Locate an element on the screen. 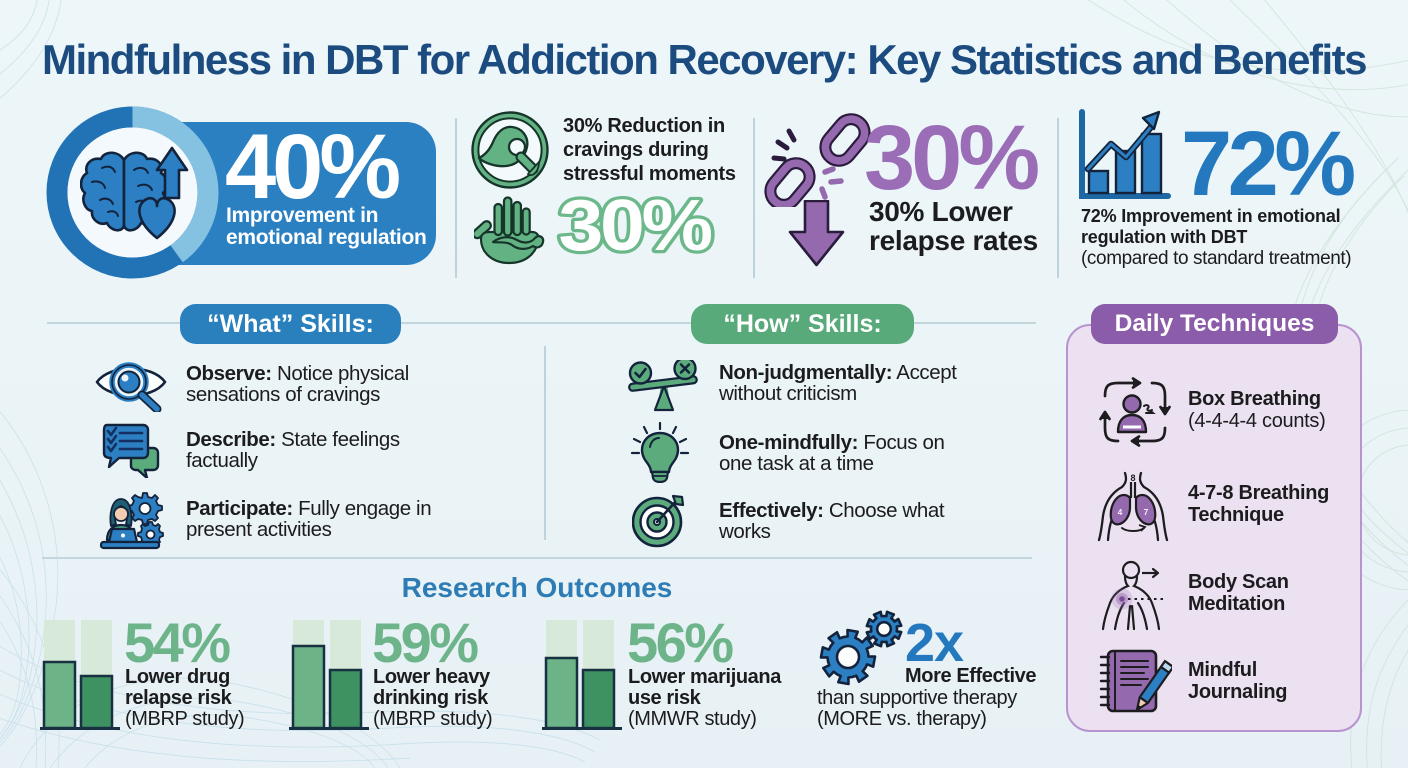 The image size is (1408, 768). svg-text: 7 is located at coordinates (1146, 512).